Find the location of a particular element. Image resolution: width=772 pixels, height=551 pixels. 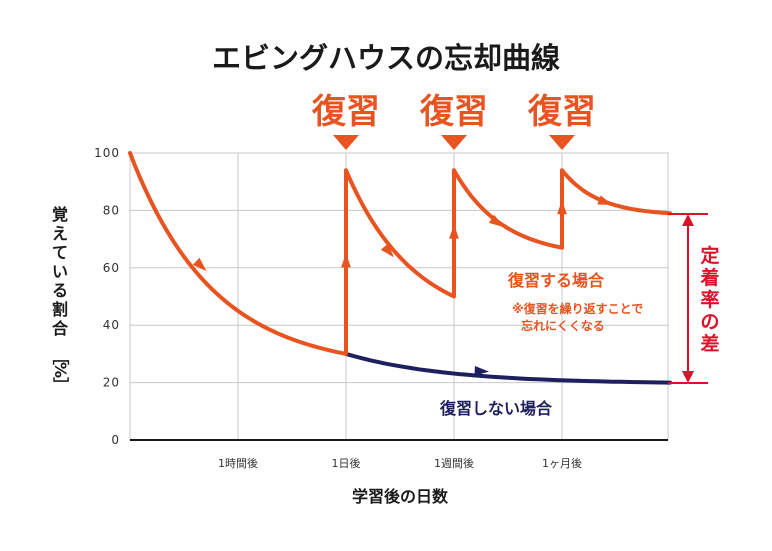

x-axis-label: 学習後の日数 is located at coordinates (400, 496).